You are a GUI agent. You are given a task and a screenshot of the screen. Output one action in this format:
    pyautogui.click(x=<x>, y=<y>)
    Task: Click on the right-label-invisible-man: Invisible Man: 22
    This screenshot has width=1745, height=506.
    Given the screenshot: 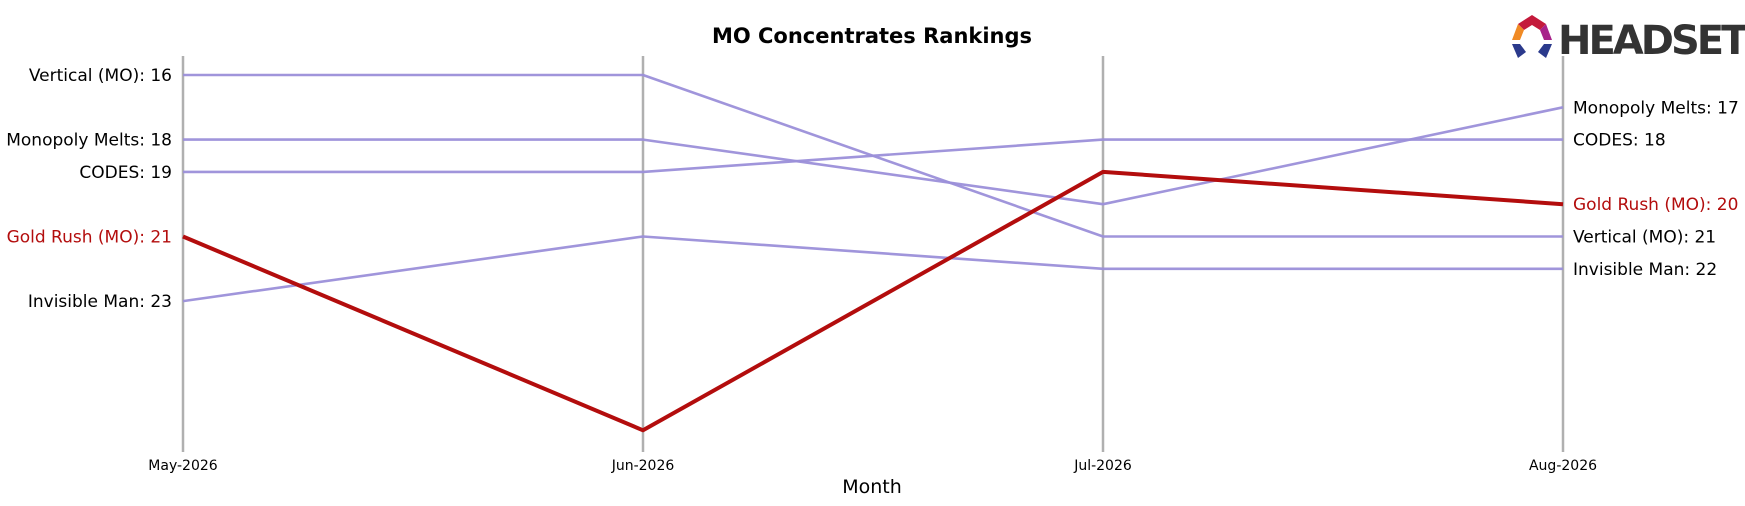 What is the action you would take?
    pyautogui.click(x=1645, y=270)
    